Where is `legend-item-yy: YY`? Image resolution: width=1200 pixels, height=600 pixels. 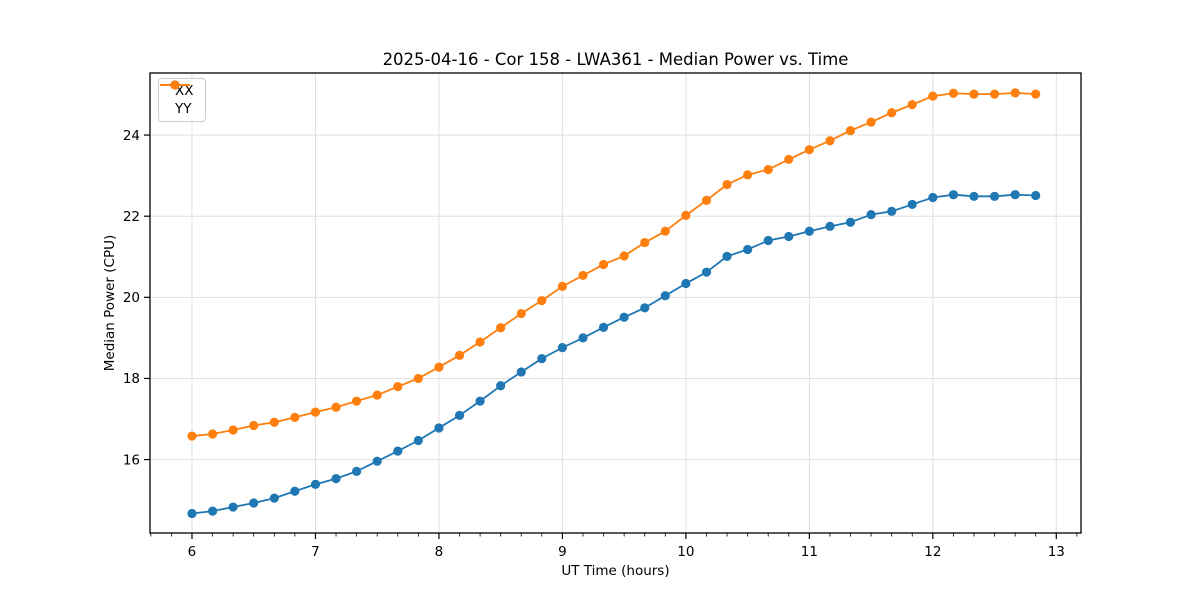
legend-item-yy: YY is located at coordinates (177, 98).